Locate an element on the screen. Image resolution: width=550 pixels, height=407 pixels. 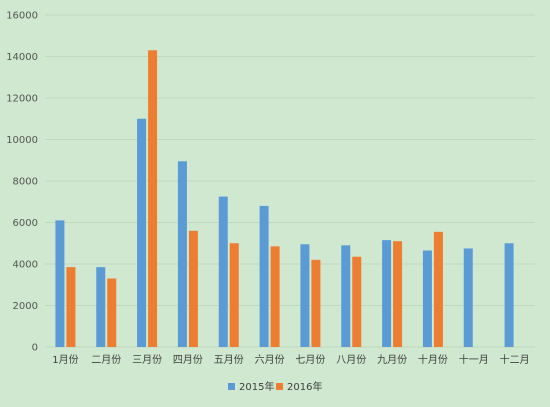
bar-2015年-九月份 is located at coordinates (387, 293).